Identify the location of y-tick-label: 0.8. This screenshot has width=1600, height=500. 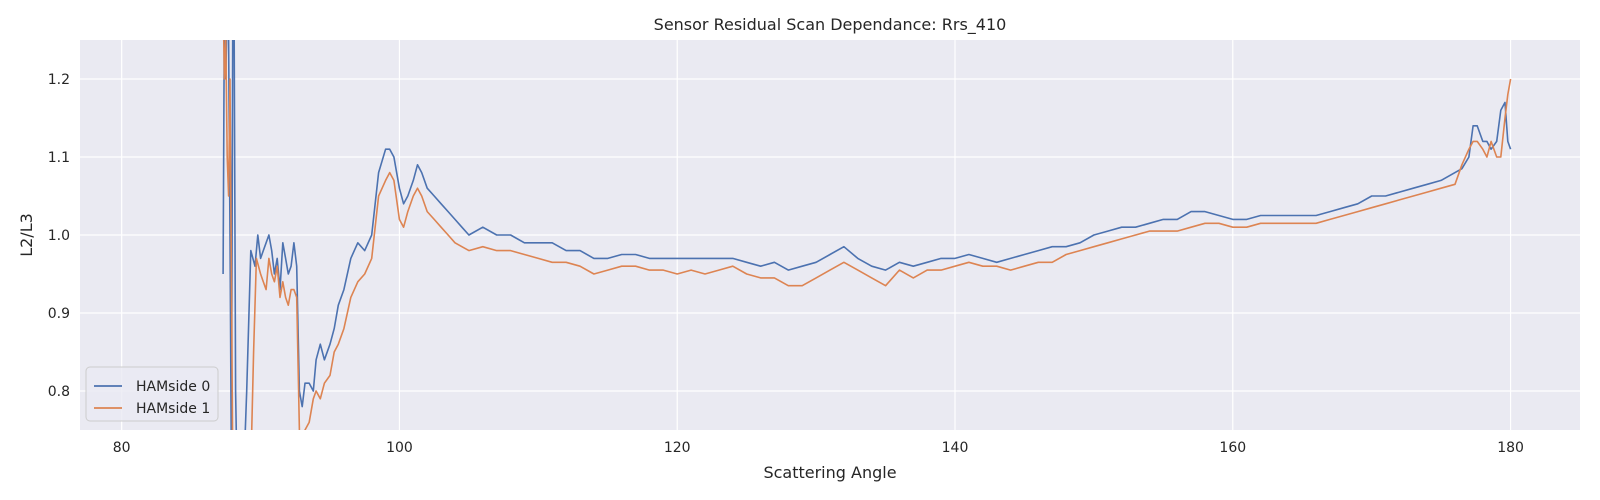
(59, 392).